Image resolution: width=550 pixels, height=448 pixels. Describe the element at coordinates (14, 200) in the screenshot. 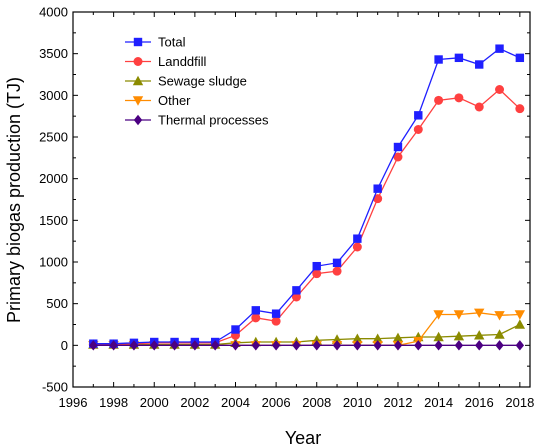

I see `y-axis-title: Primary biogas production (TJ)` at that location.